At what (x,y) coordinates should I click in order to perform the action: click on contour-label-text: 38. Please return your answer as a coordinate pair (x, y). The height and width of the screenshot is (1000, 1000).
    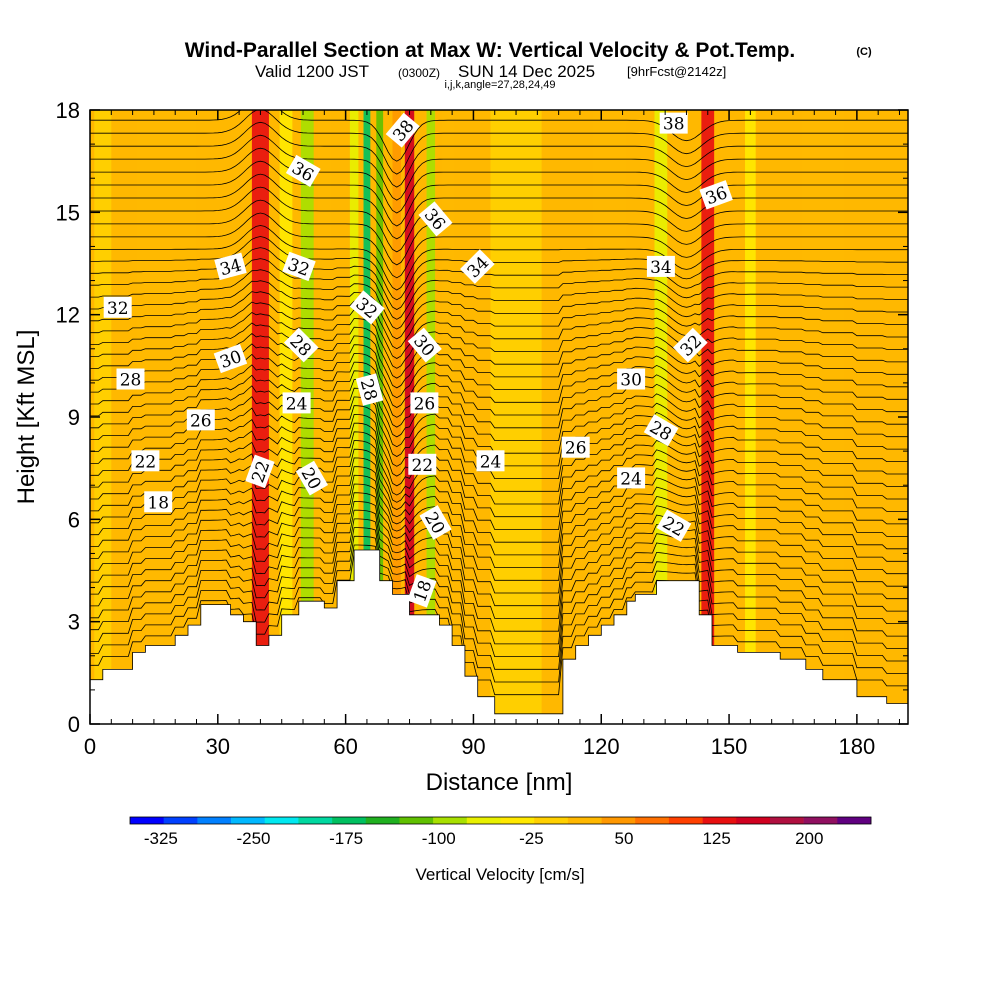
    Looking at the image, I should click on (674, 125).